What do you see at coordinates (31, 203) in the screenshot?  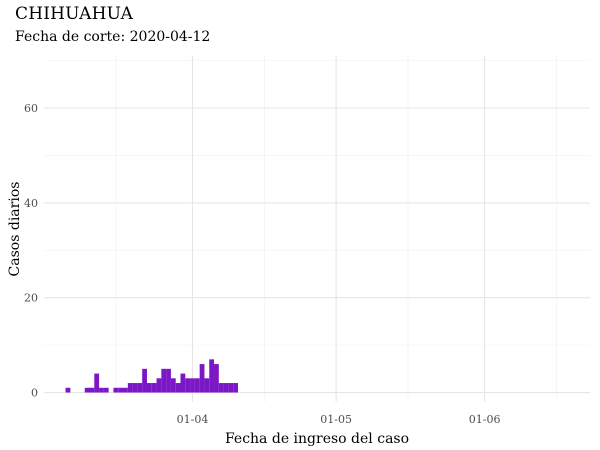 I see `y-tick-label: 40` at bounding box center [31, 203].